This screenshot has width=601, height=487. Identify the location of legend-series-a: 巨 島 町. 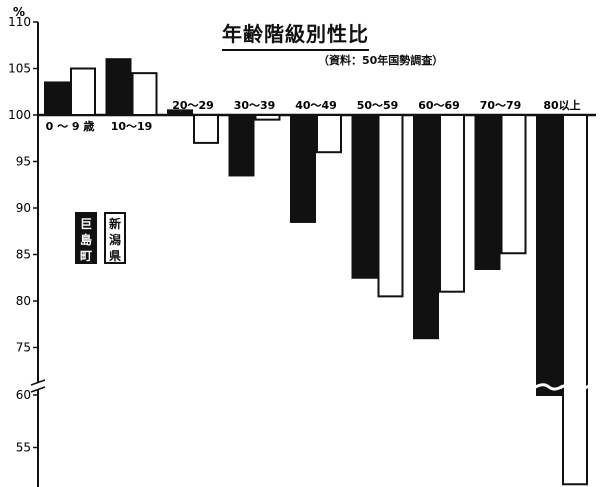
(86, 238).